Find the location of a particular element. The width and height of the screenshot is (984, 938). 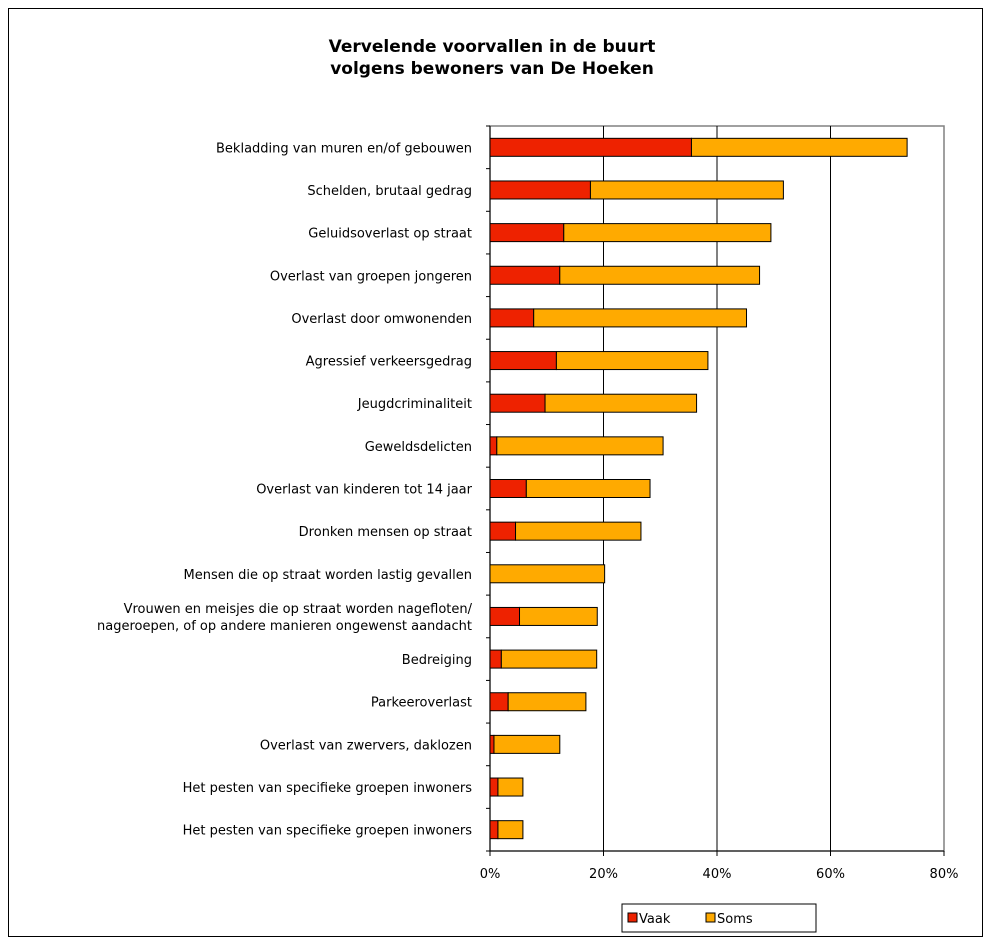

category-label: Schelden, brutaal gedrag is located at coordinates (389, 191).